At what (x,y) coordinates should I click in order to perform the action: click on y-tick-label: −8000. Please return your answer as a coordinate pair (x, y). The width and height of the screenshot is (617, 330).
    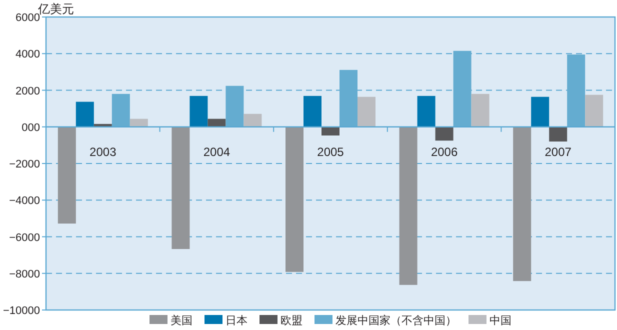
    Looking at the image, I should click on (24, 274).